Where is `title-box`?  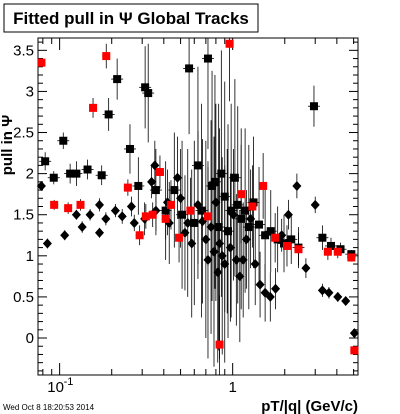 title-box is located at coordinates (131, 18).